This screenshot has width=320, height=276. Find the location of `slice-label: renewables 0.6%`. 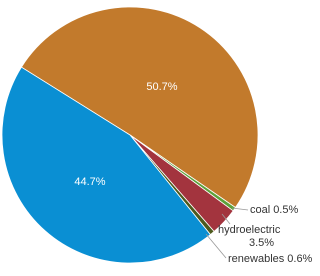

slice-label: renewables 0.6% is located at coordinates (270, 259).